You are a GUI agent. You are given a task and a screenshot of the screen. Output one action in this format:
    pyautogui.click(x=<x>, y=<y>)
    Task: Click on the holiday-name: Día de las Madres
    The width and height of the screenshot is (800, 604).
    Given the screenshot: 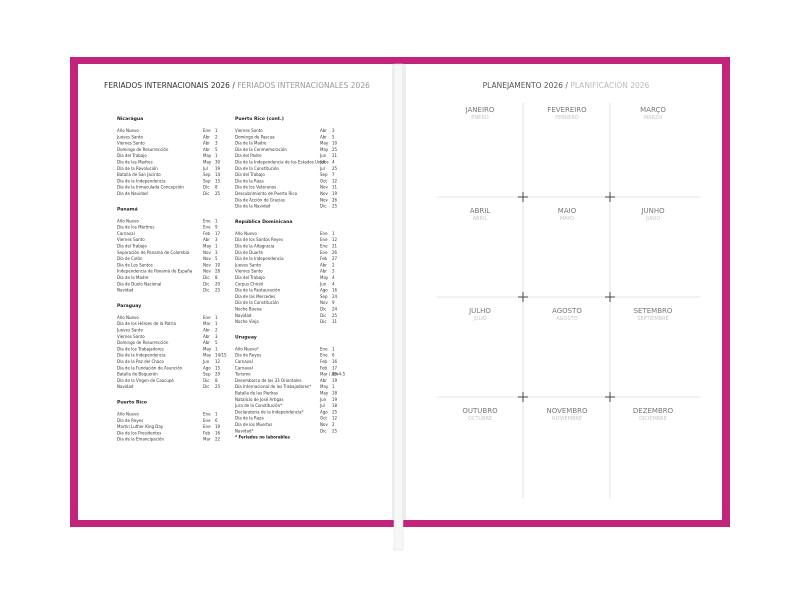 What is the action you would take?
    pyautogui.click(x=135, y=162)
    